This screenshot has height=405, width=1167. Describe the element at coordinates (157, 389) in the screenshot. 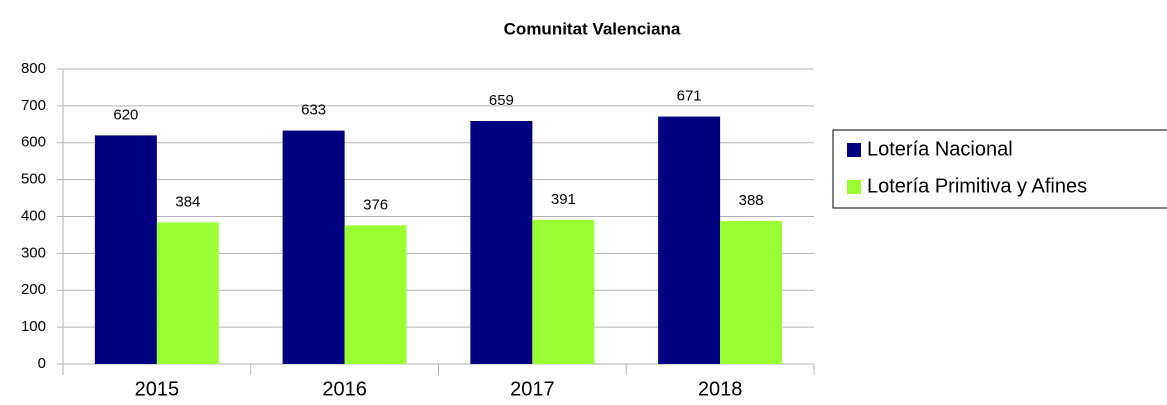

I see `x-tick-label: 2015` at that location.